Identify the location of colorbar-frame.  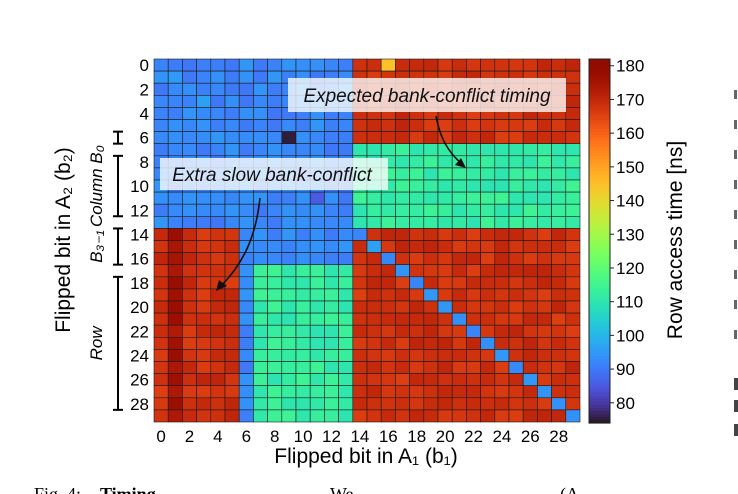
(599, 241).